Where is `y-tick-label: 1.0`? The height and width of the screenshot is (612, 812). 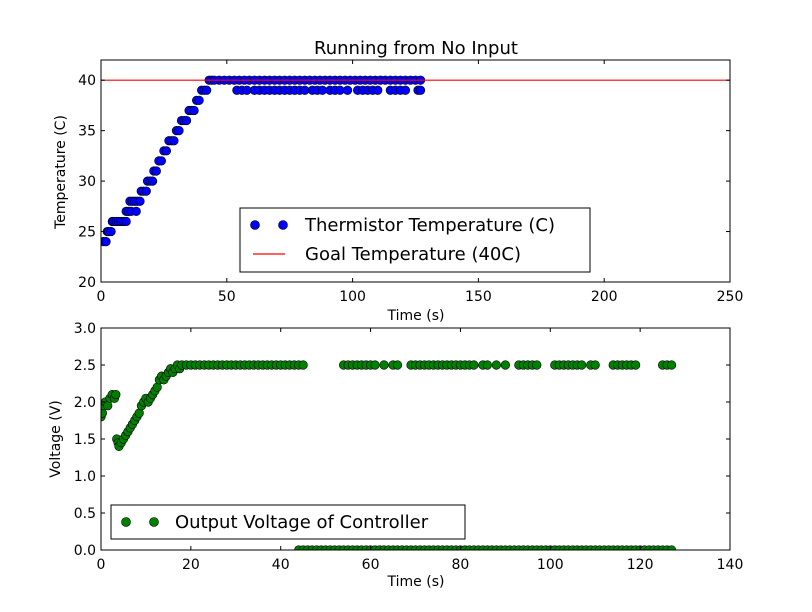
y-tick-label: 1.0 is located at coordinates (85, 477).